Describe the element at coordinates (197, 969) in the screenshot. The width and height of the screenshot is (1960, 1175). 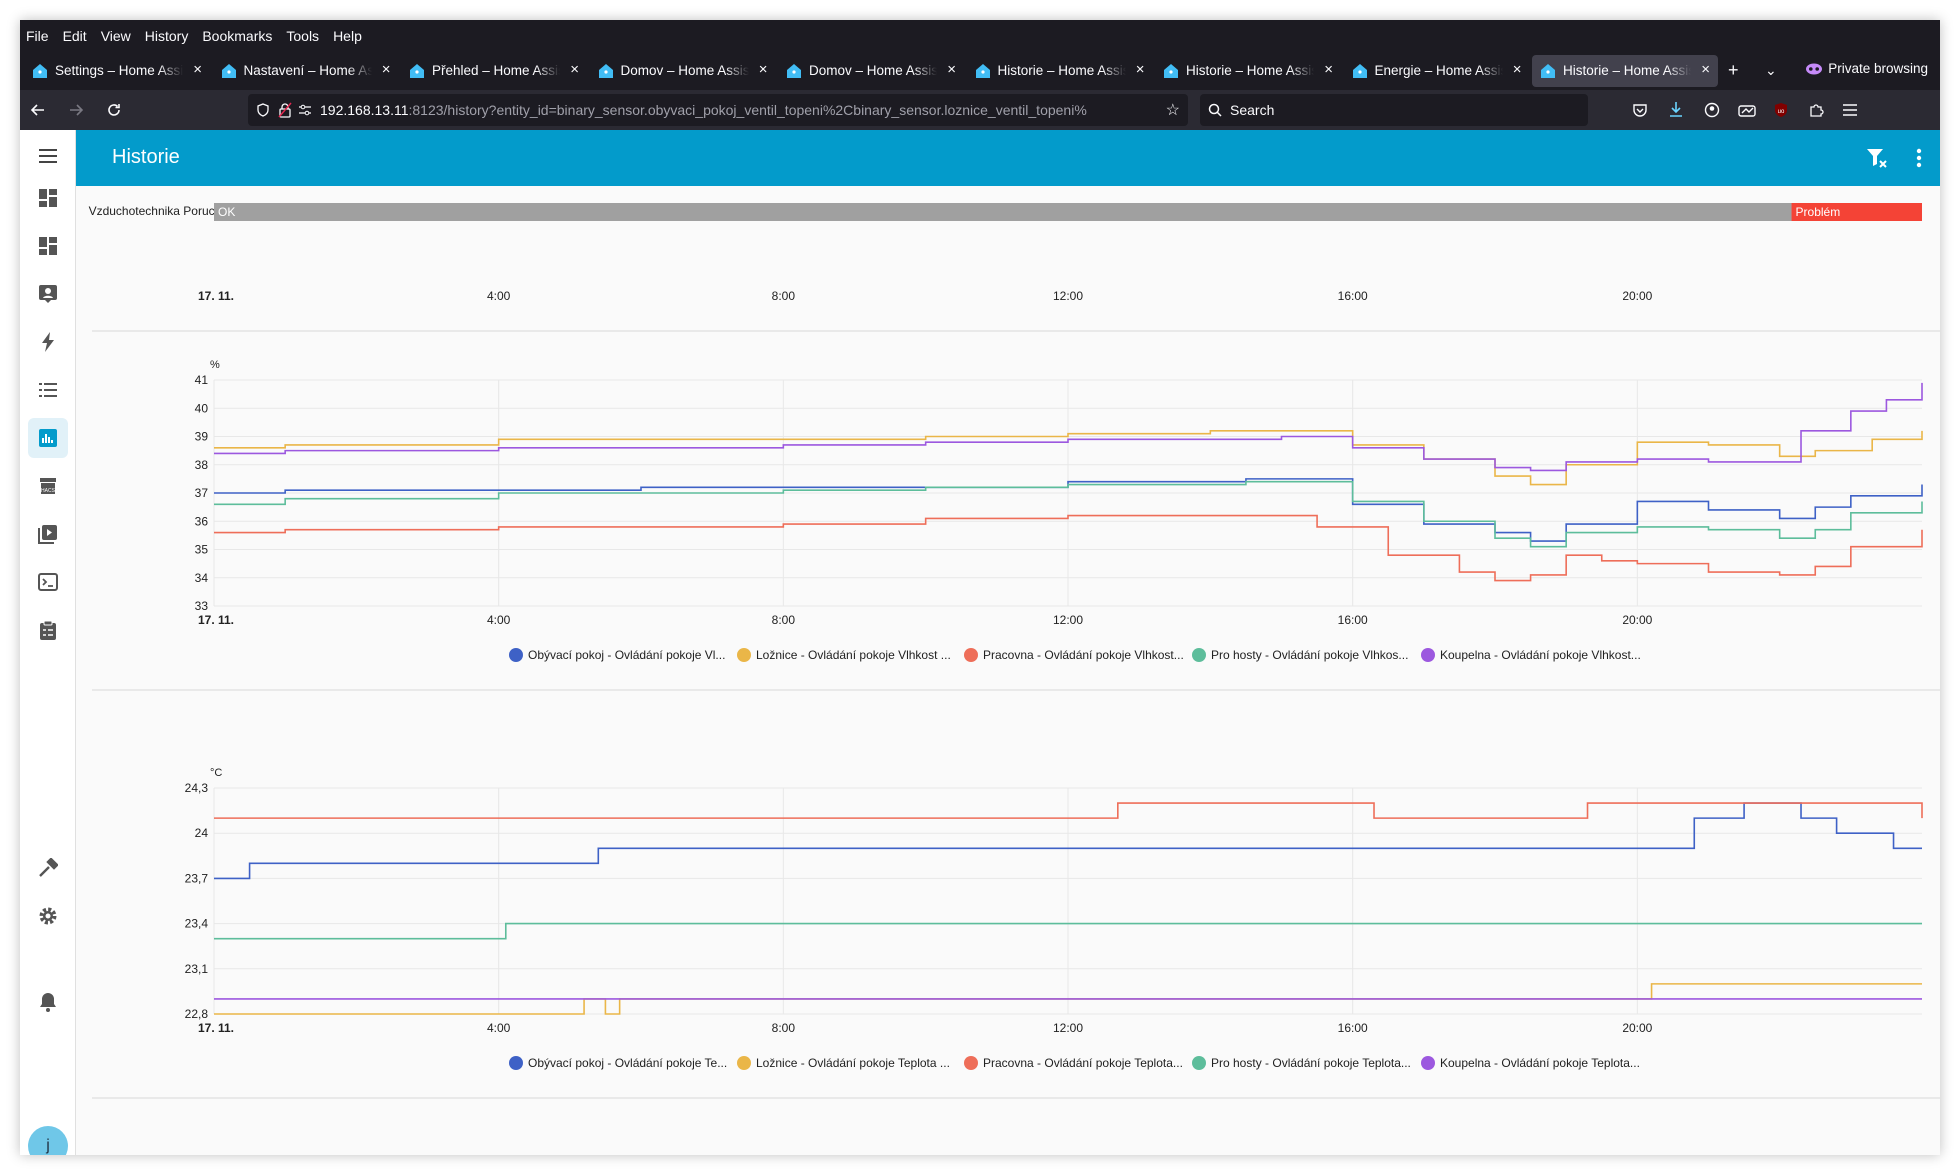
I see `y-tick-label: 23,1` at that location.